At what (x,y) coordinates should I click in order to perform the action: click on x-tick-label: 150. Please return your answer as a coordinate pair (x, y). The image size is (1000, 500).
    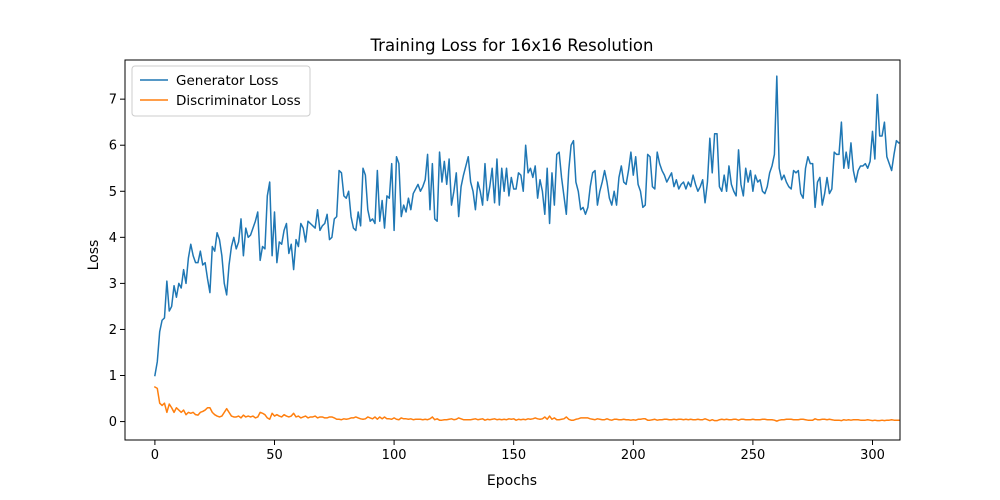
    Looking at the image, I should click on (513, 455).